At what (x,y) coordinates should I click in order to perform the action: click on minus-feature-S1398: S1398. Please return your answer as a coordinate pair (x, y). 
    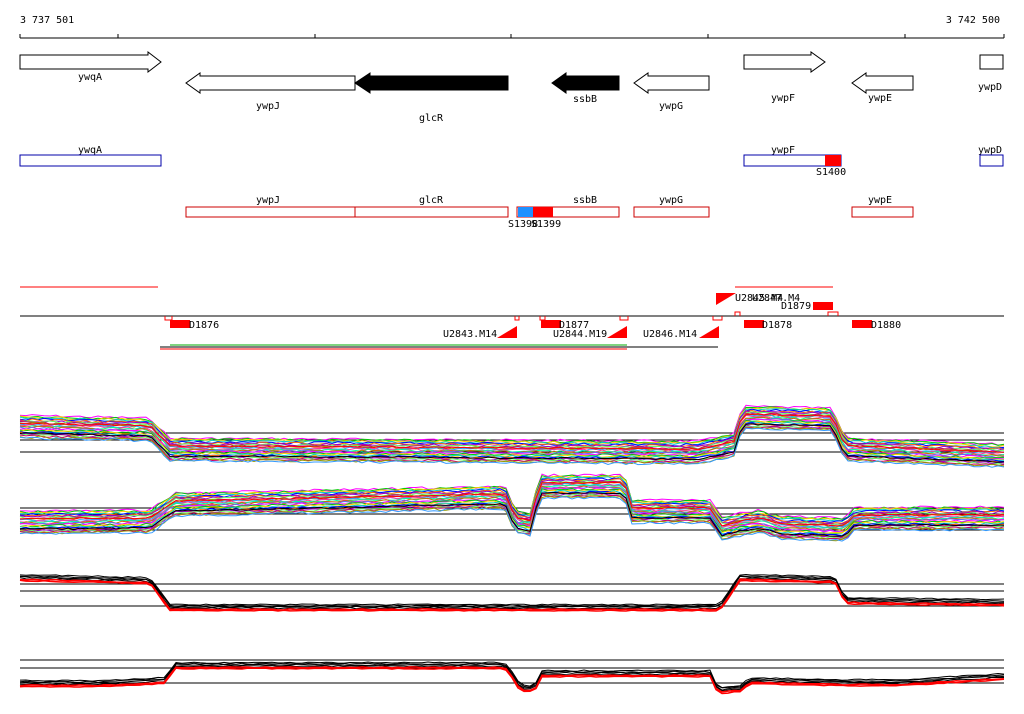
    Looking at the image, I should click on (523, 218).